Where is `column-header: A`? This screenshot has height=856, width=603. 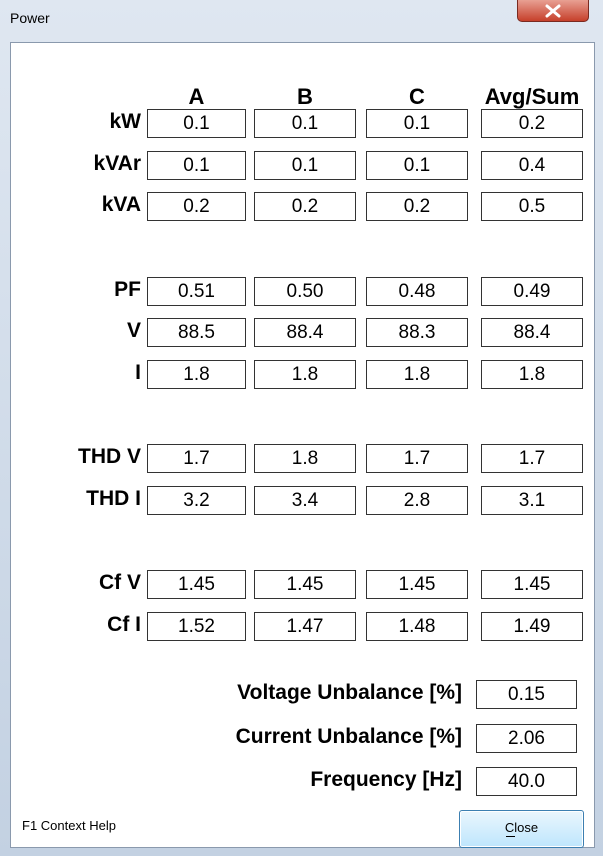
column-header: A is located at coordinates (196, 96).